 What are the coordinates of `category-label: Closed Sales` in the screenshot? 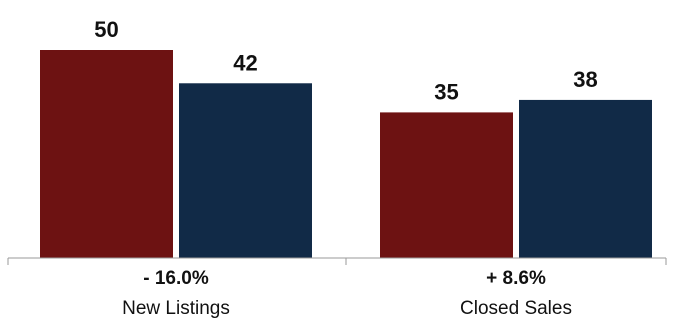 It's located at (516, 308).